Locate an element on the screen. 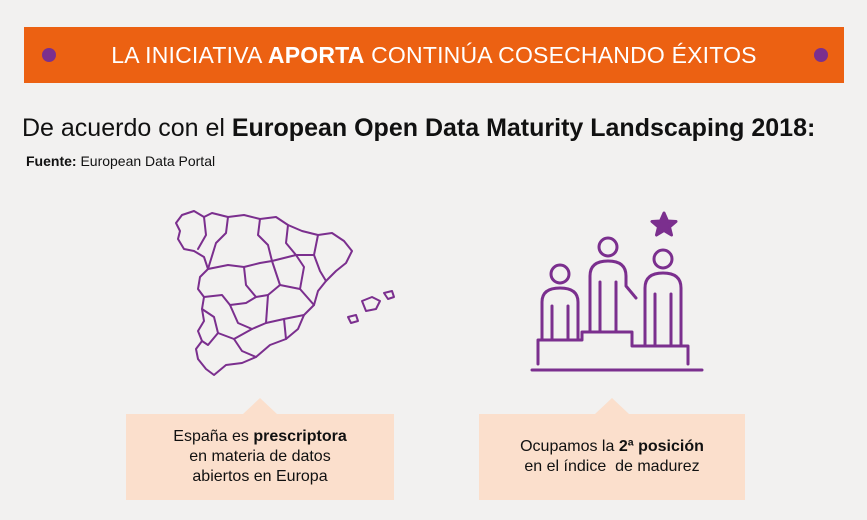 The image size is (867, 520). source-line: Fuente: European Data Portal is located at coordinates (121, 161).